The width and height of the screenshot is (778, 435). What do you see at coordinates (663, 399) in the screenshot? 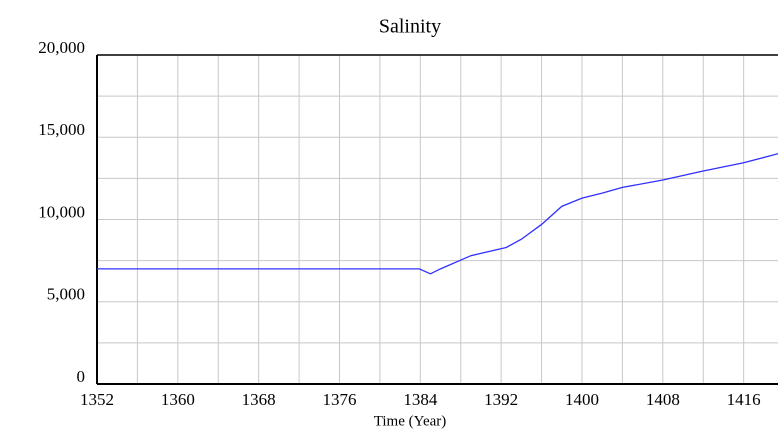
I see `x-tick-label: 1408` at bounding box center [663, 399].